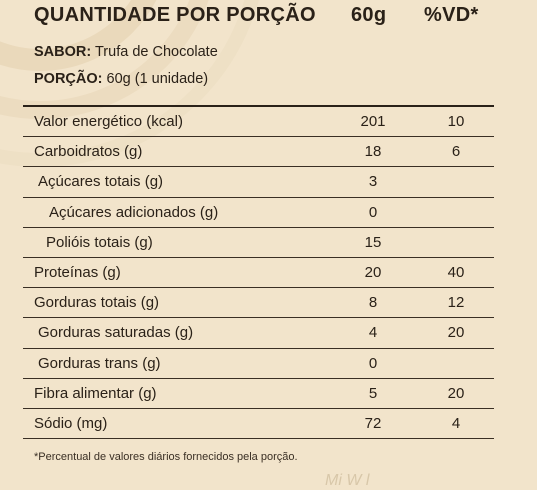 This screenshot has height=490, width=537. What do you see at coordinates (258, 364) in the screenshot?
I see `table-row: Gorduras trans (g) 0` at bounding box center [258, 364].